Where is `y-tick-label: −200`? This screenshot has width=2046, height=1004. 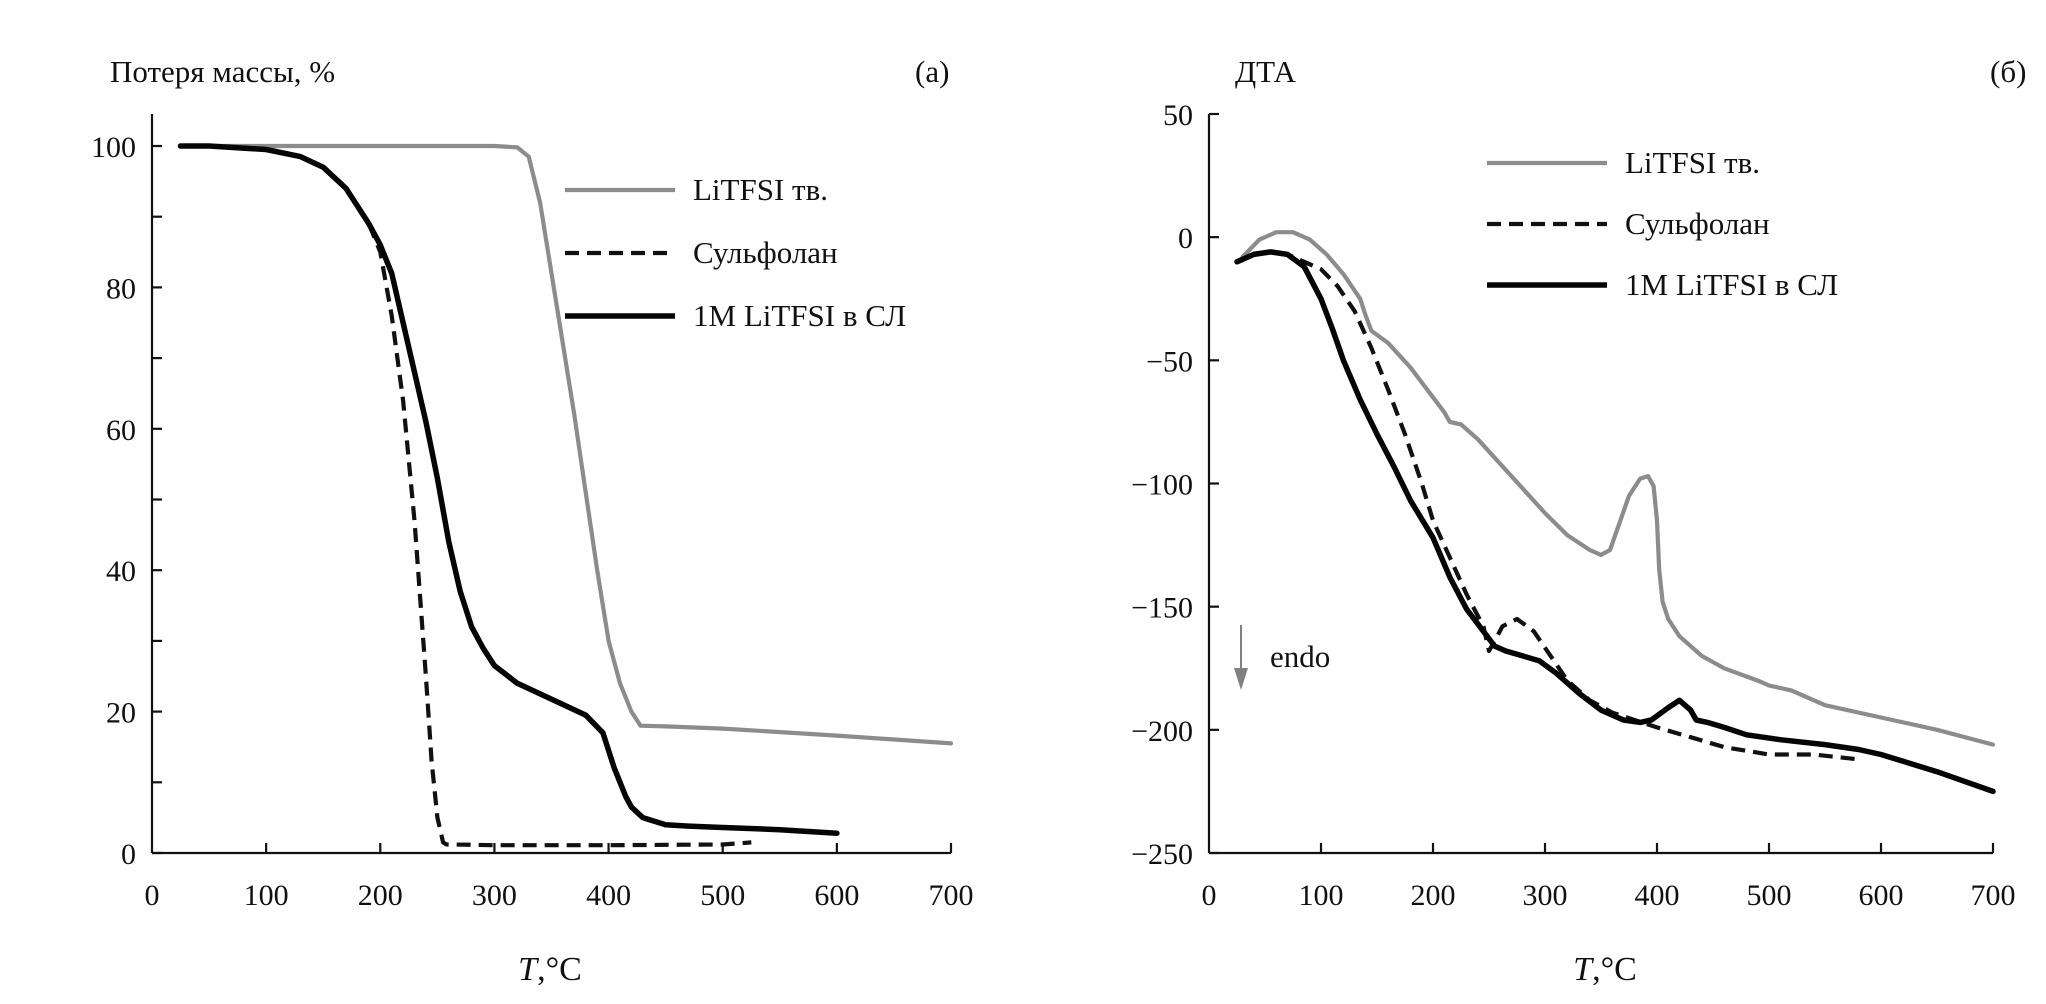 y-tick-label: −200 is located at coordinates (1162, 731).